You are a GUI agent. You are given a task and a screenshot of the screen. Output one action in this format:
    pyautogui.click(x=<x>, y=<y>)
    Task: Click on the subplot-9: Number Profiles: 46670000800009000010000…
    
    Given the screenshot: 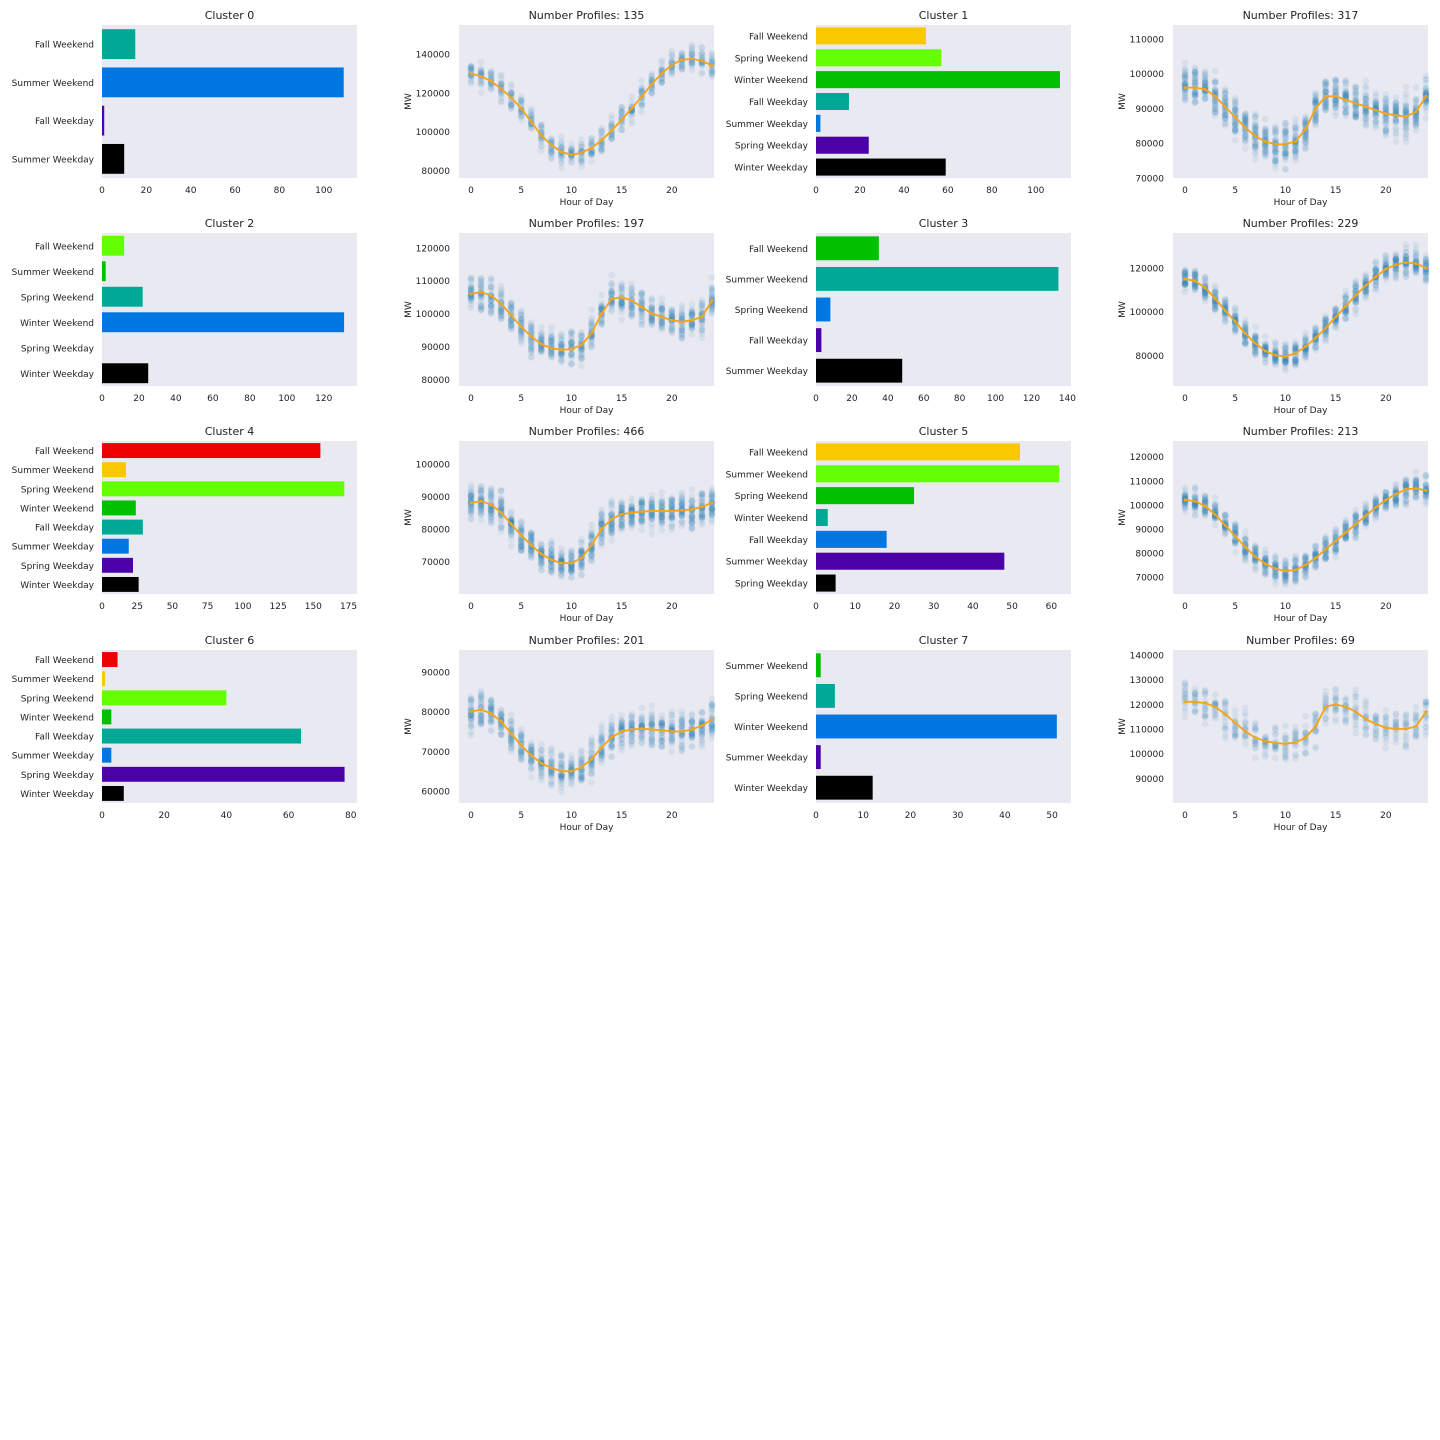 What is the action you would take?
    pyautogui.click(x=560, y=524)
    